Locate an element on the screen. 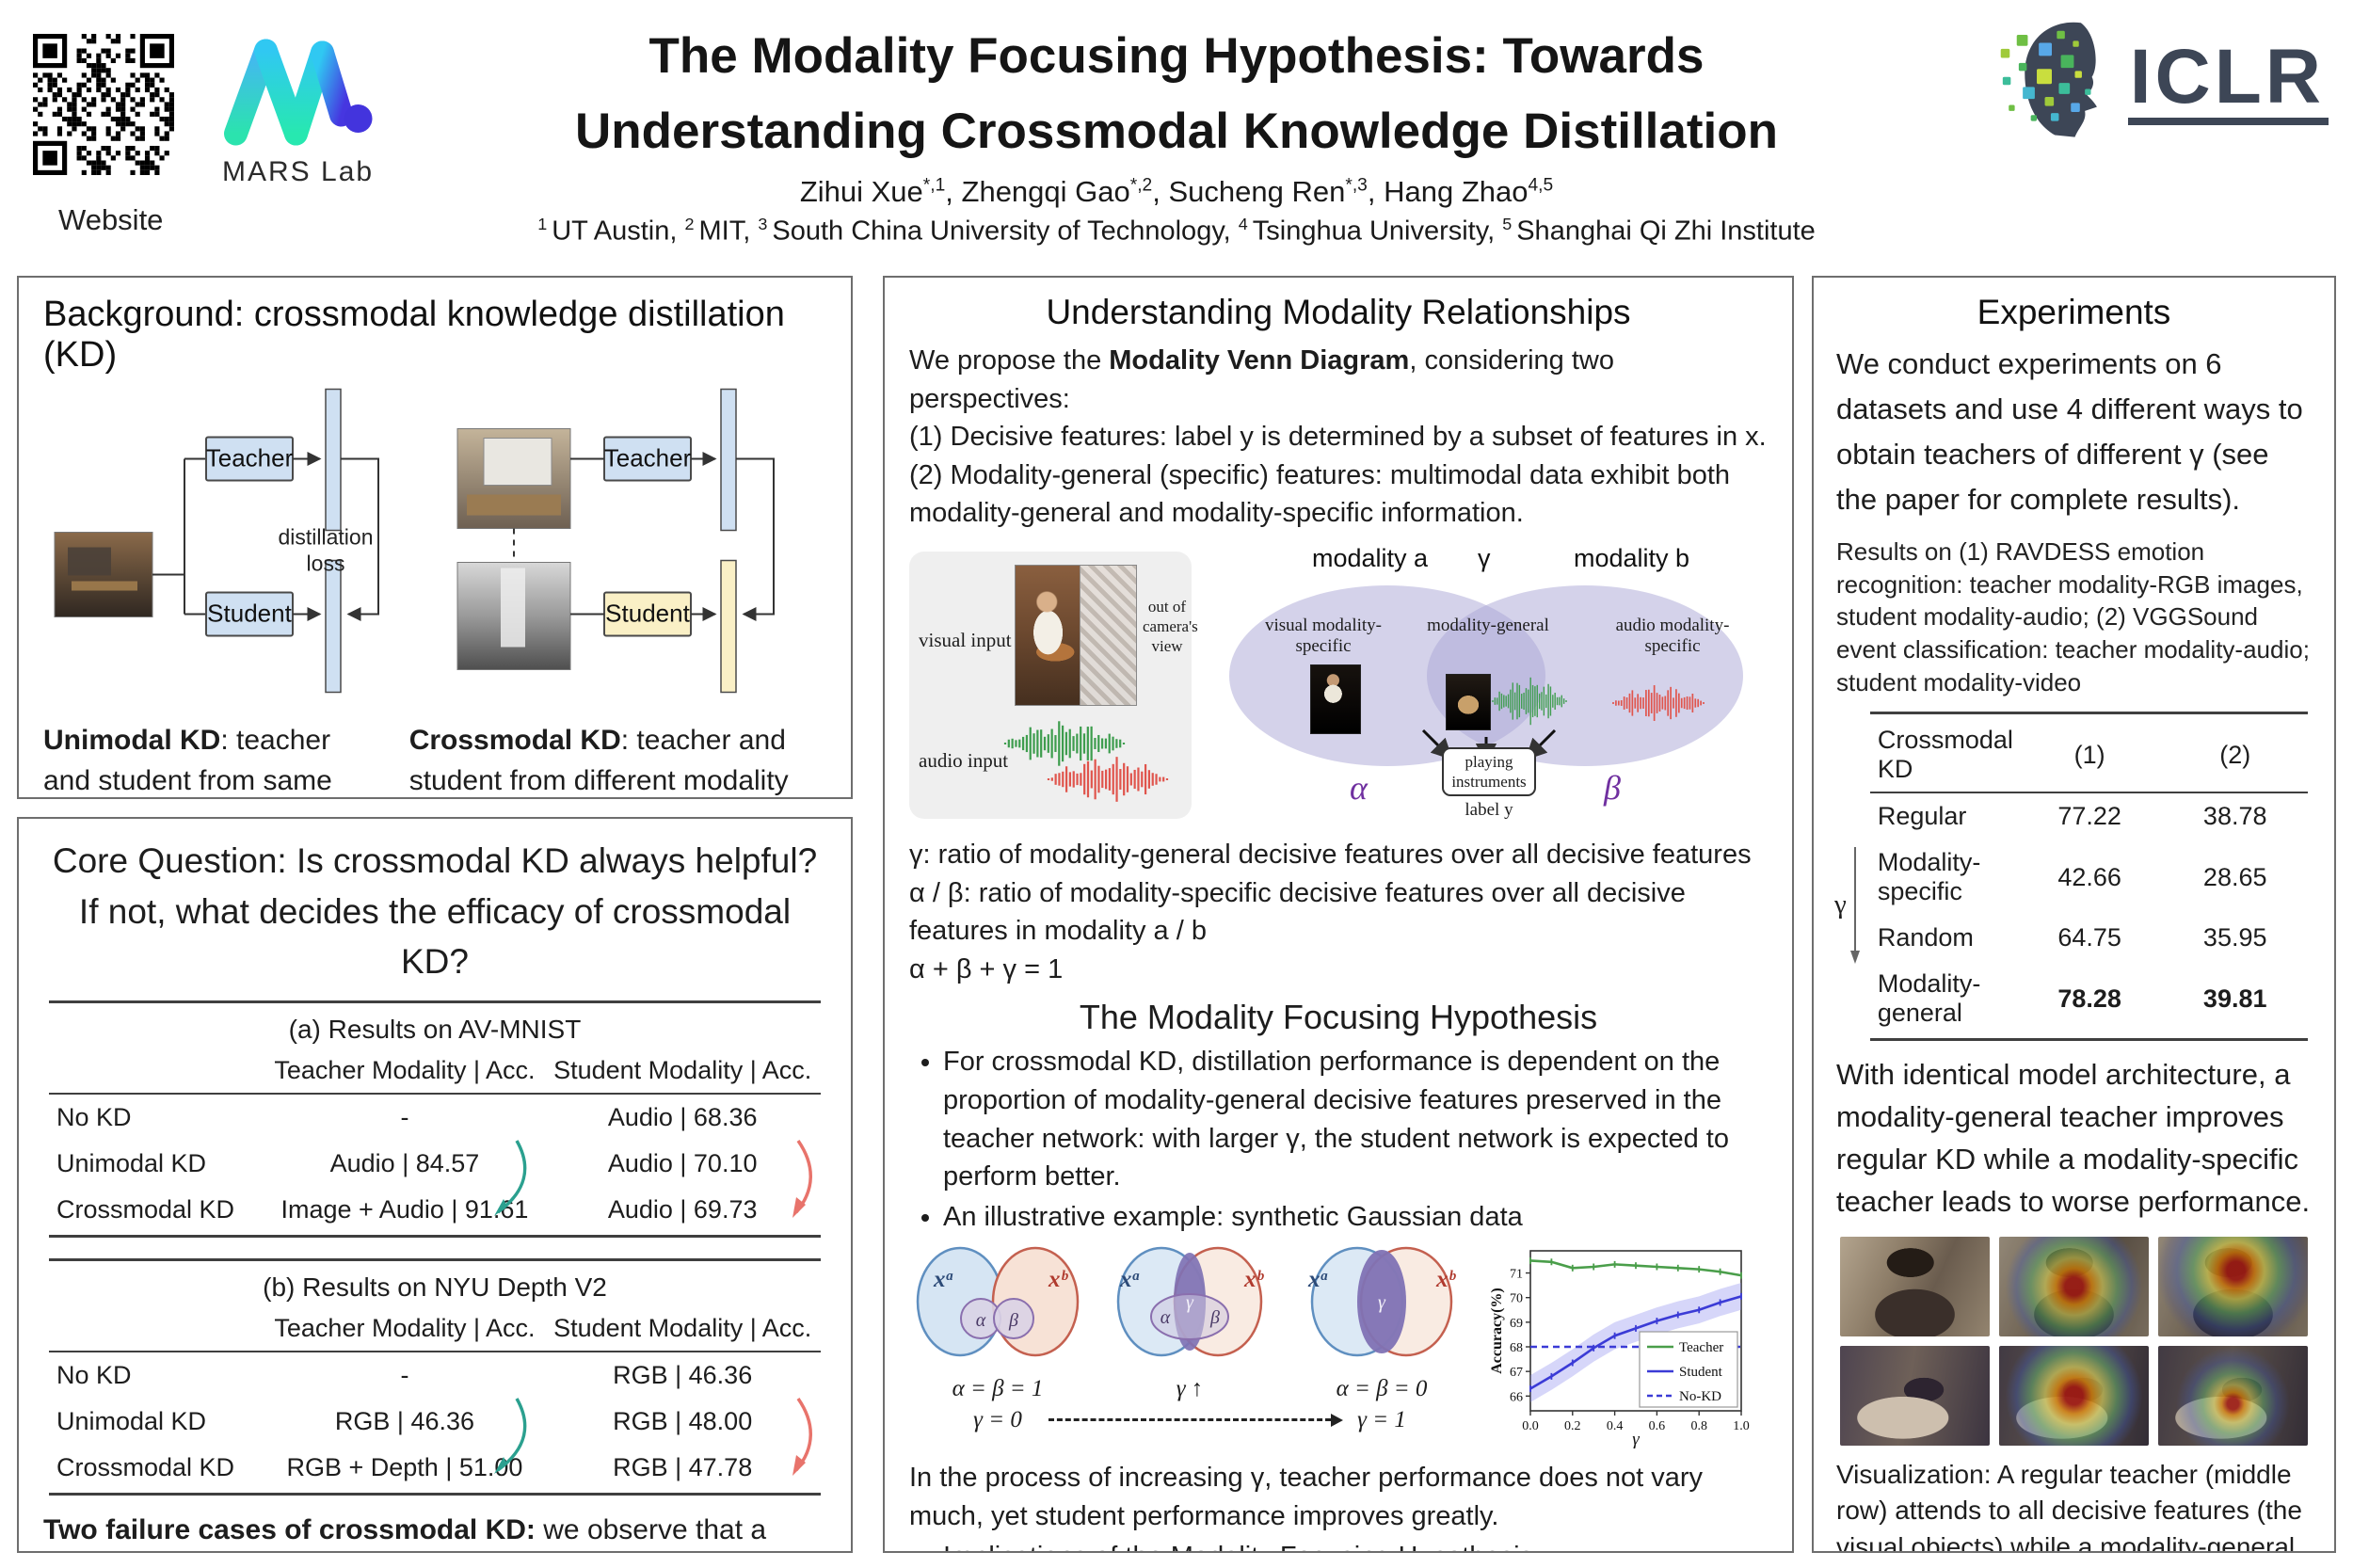 This screenshot has height=1568, width=2353. table-row: Modality-general 78.28 39.81 is located at coordinates (2089, 998).